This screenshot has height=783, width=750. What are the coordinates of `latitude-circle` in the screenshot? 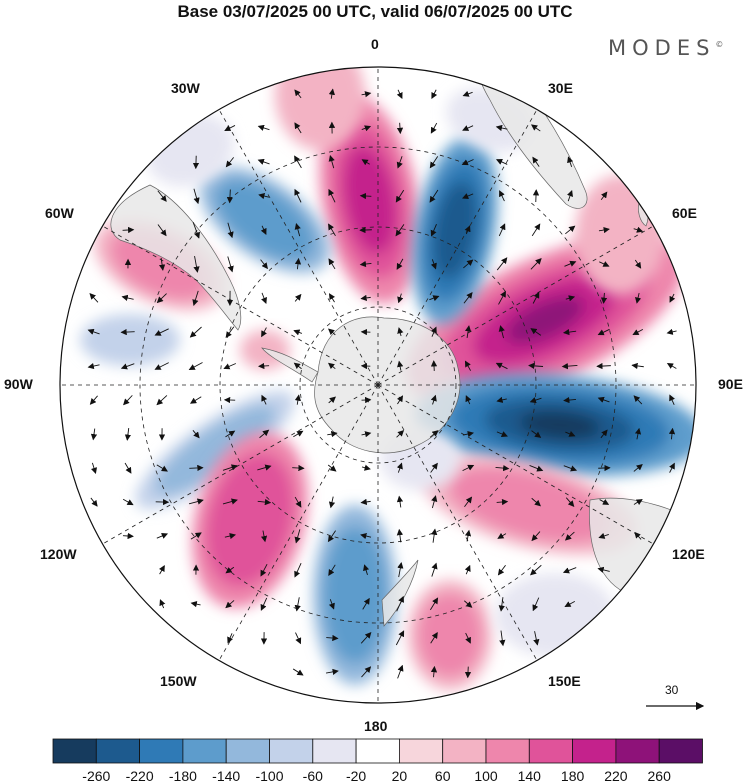 It's located at (378, 385).